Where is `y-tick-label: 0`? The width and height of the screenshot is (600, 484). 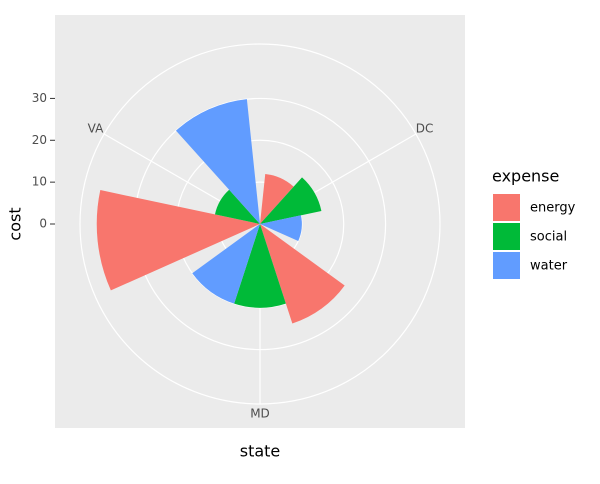 y-tick-label: 0 is located at coordinates (43, 224).